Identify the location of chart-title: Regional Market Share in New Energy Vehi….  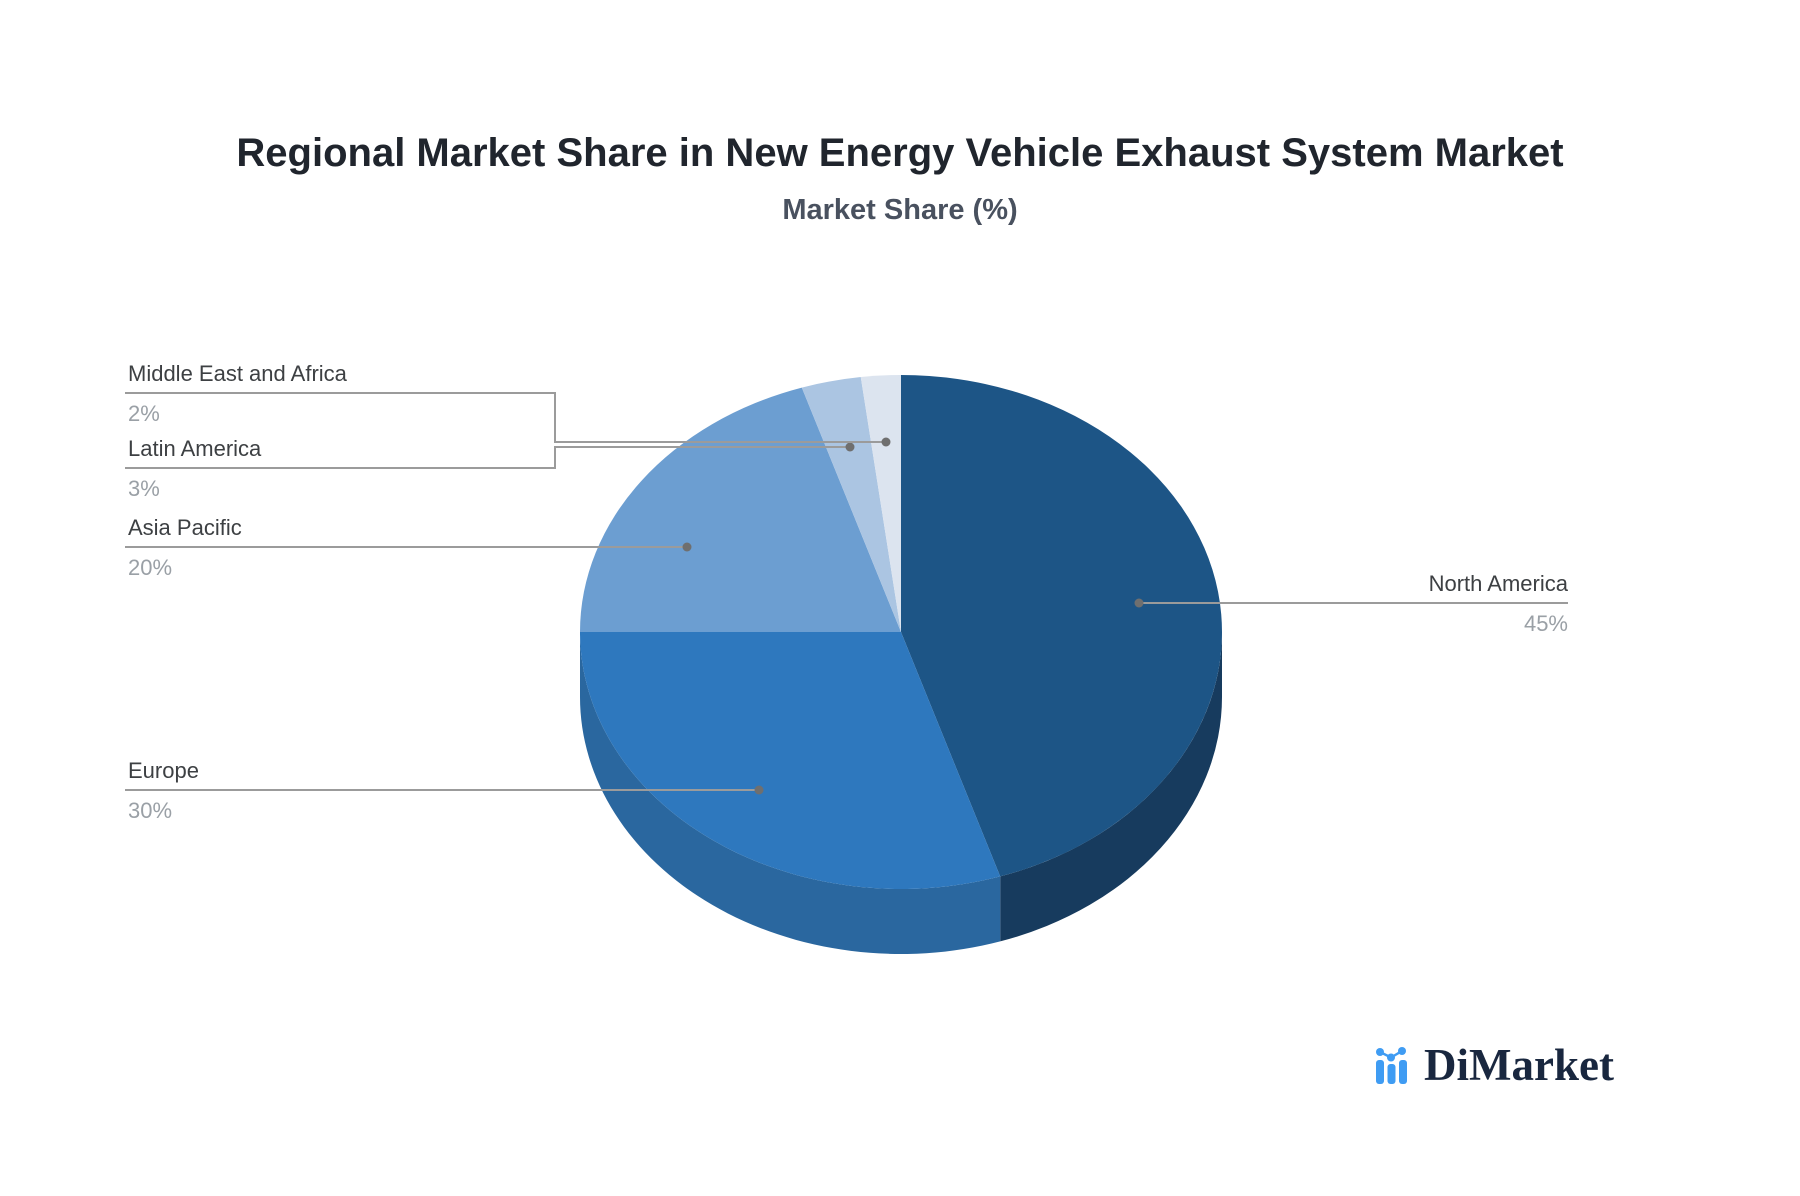
(900, 153).